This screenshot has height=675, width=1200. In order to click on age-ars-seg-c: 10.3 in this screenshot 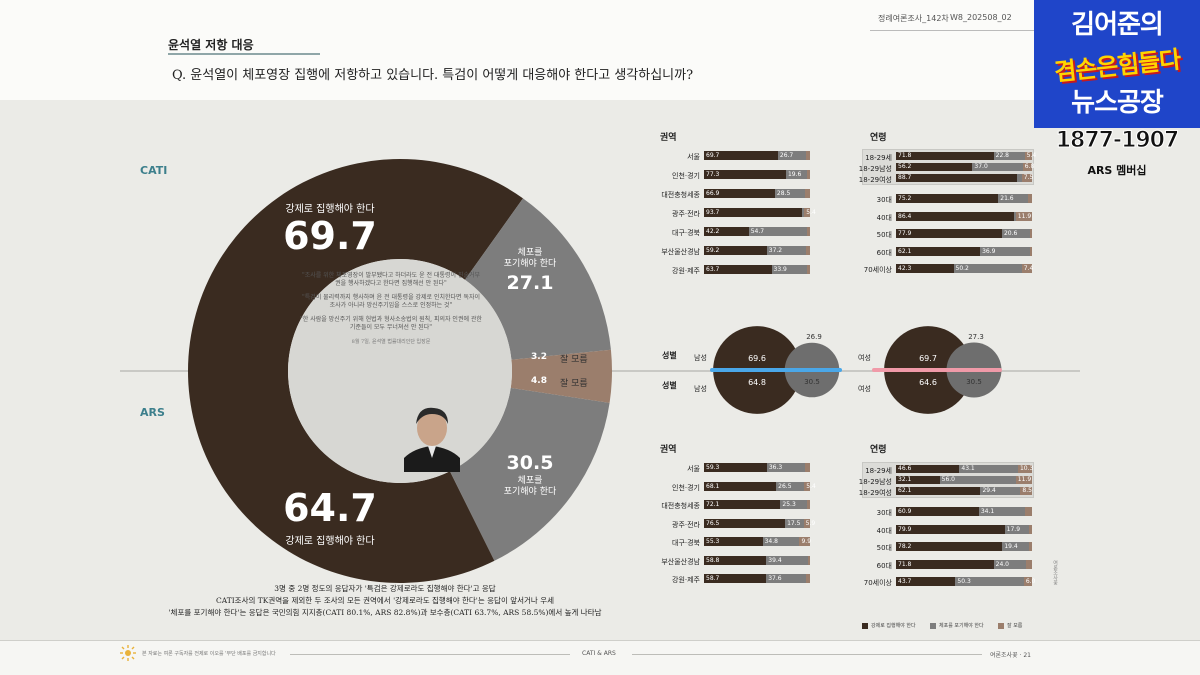, I will do `click(1025, 469)`.